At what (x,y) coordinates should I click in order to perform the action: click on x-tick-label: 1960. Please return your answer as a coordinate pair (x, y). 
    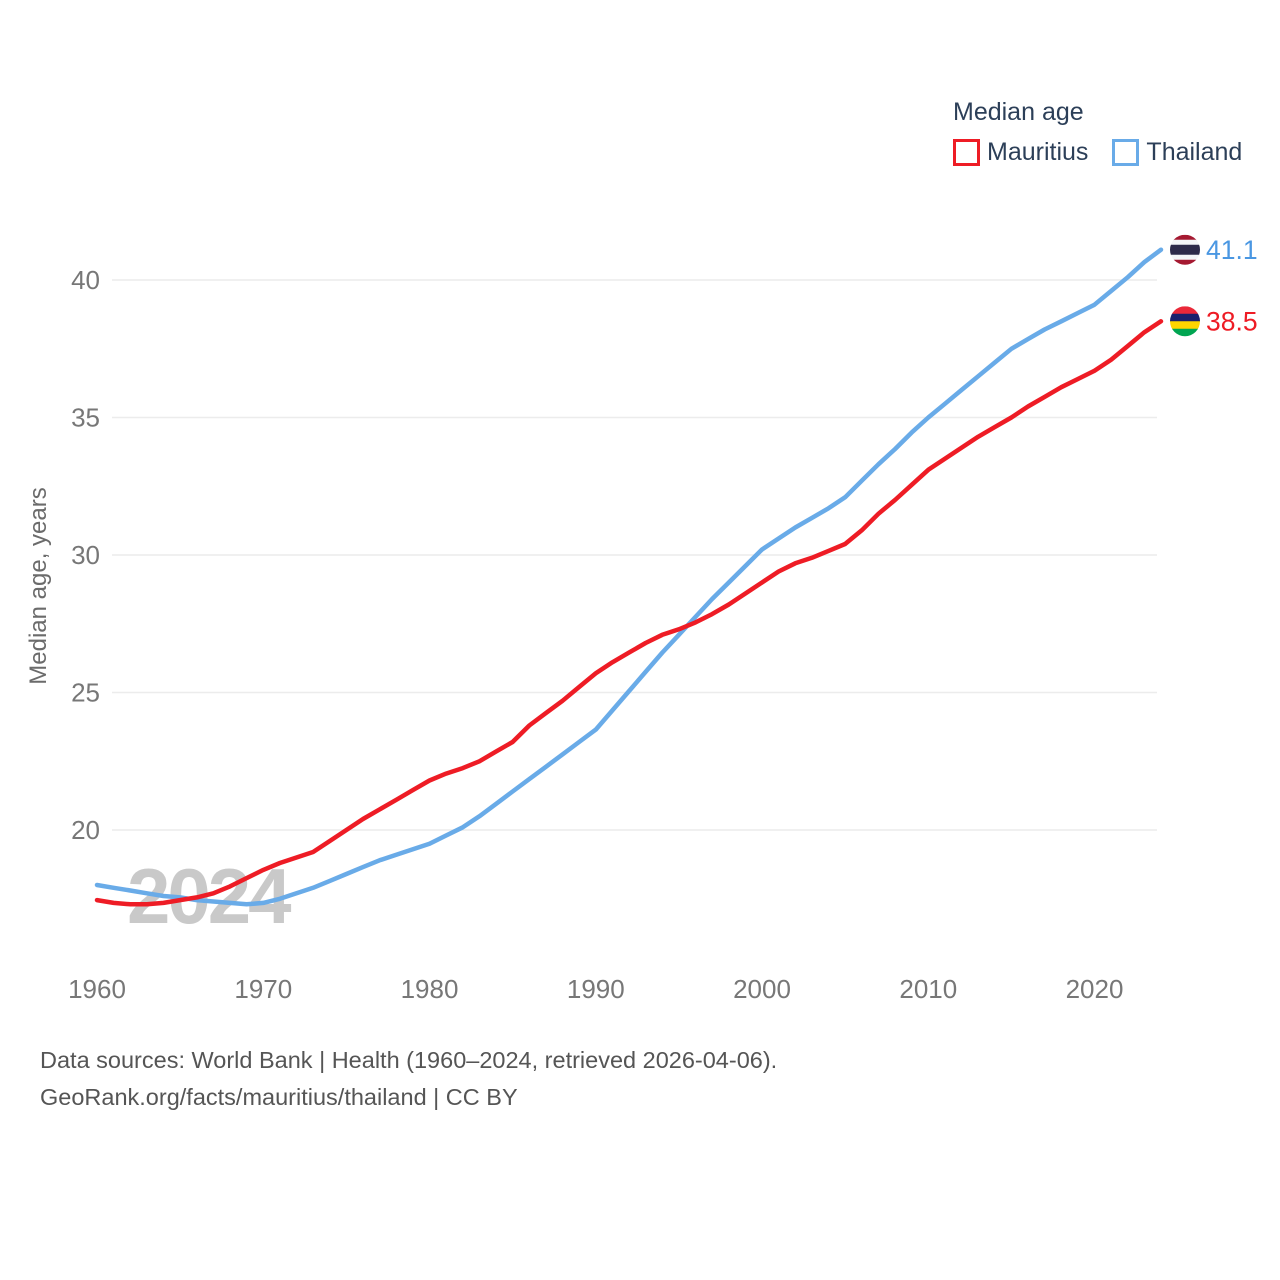
    Looking at the image, I should click on (97, 989).